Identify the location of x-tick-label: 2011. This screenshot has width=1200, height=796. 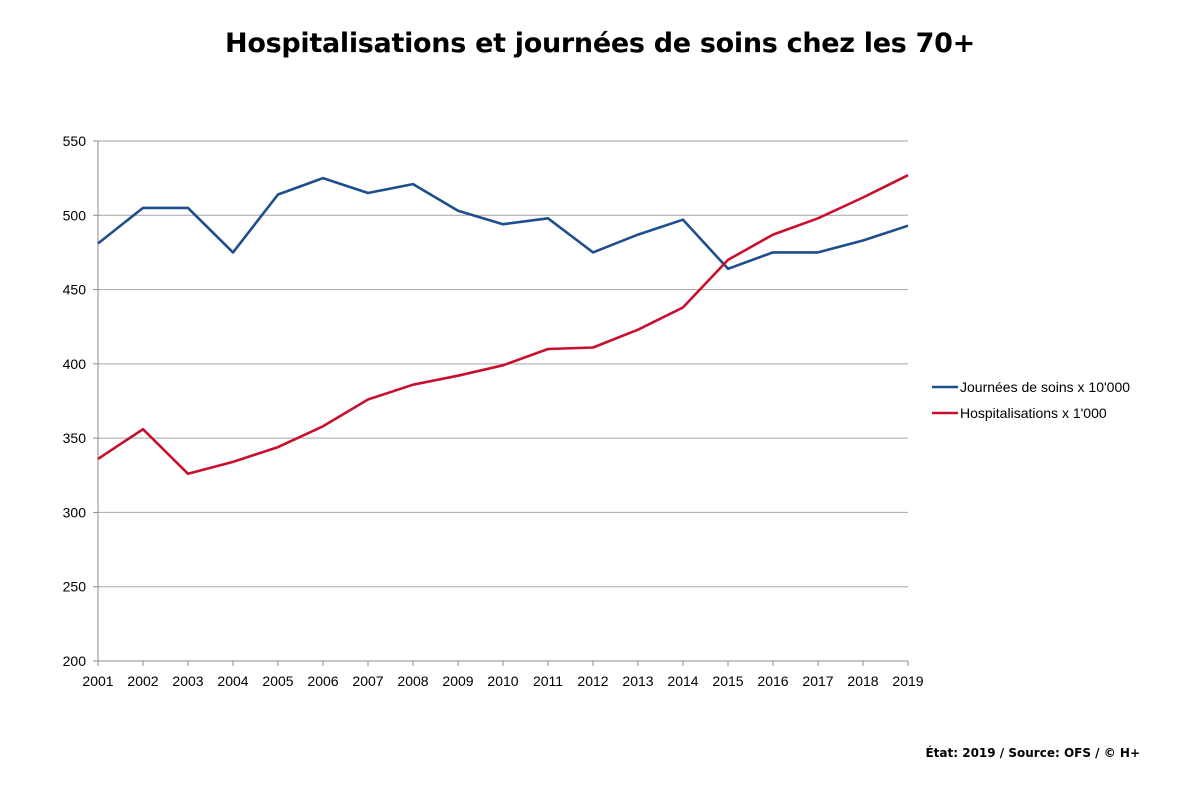
(548, 681).